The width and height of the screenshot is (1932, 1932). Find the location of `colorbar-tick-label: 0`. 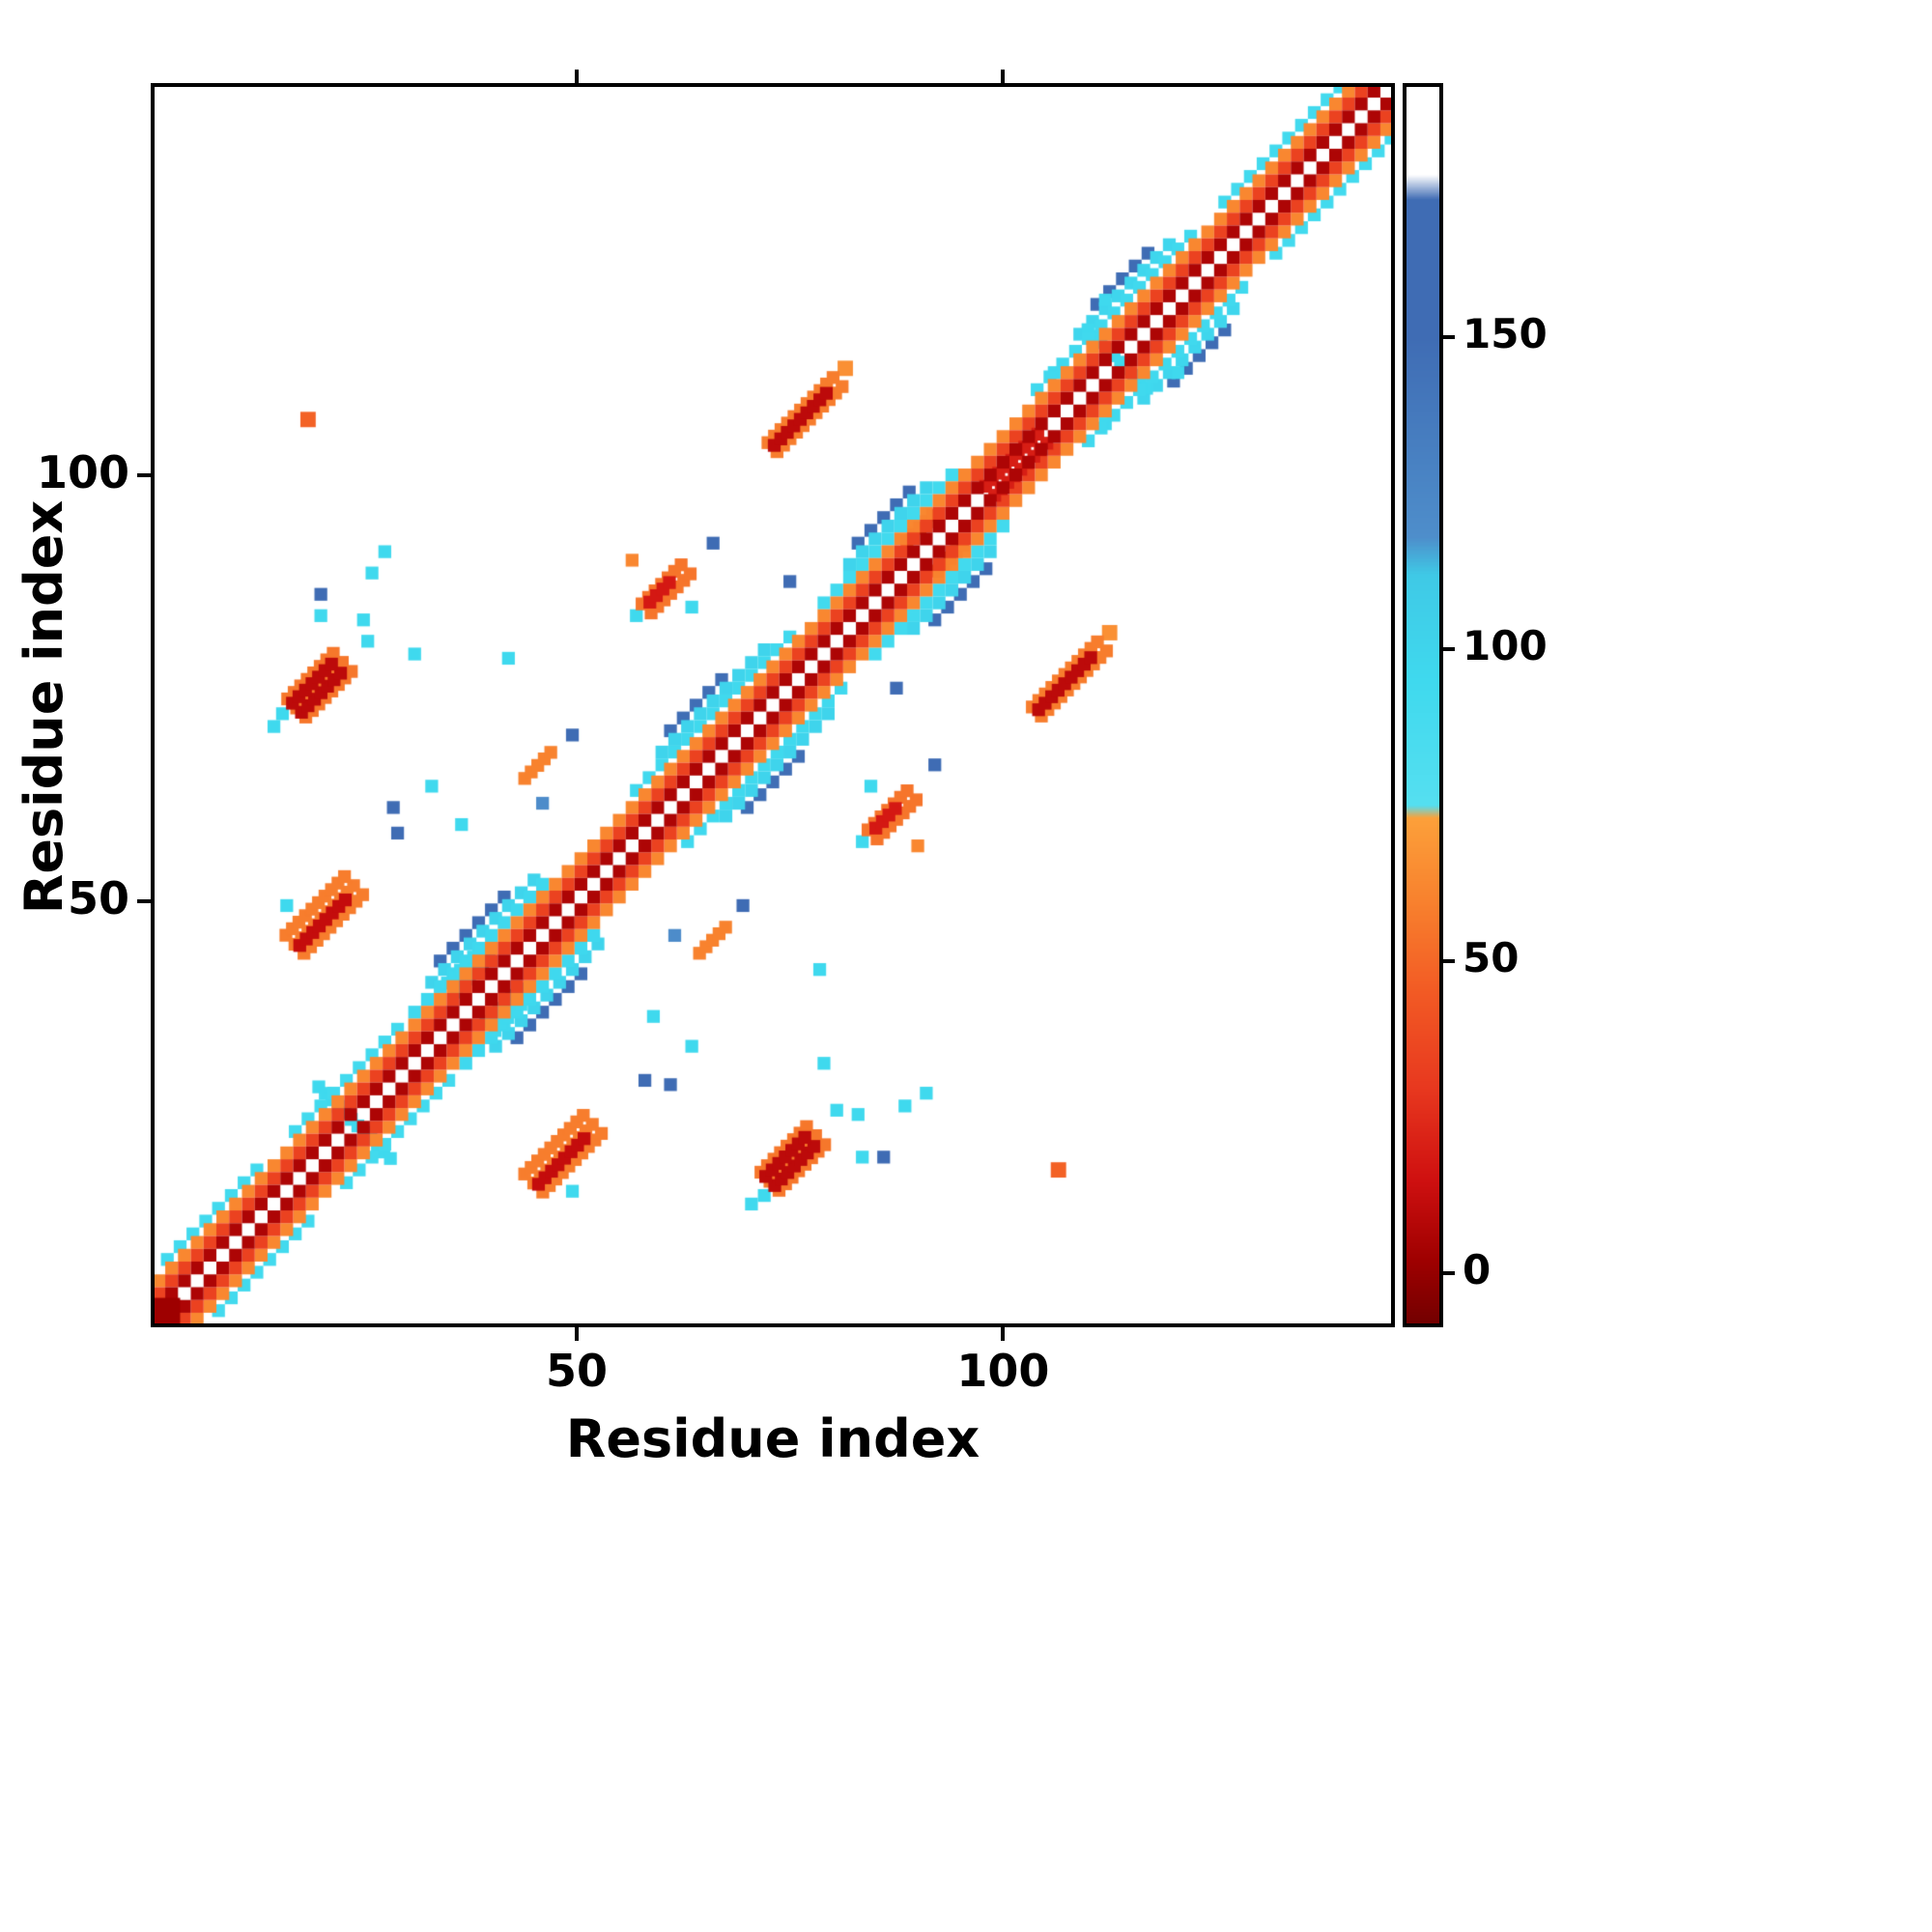

colorbar-tick-label: 0 is located at coordinates (1477, 1270).